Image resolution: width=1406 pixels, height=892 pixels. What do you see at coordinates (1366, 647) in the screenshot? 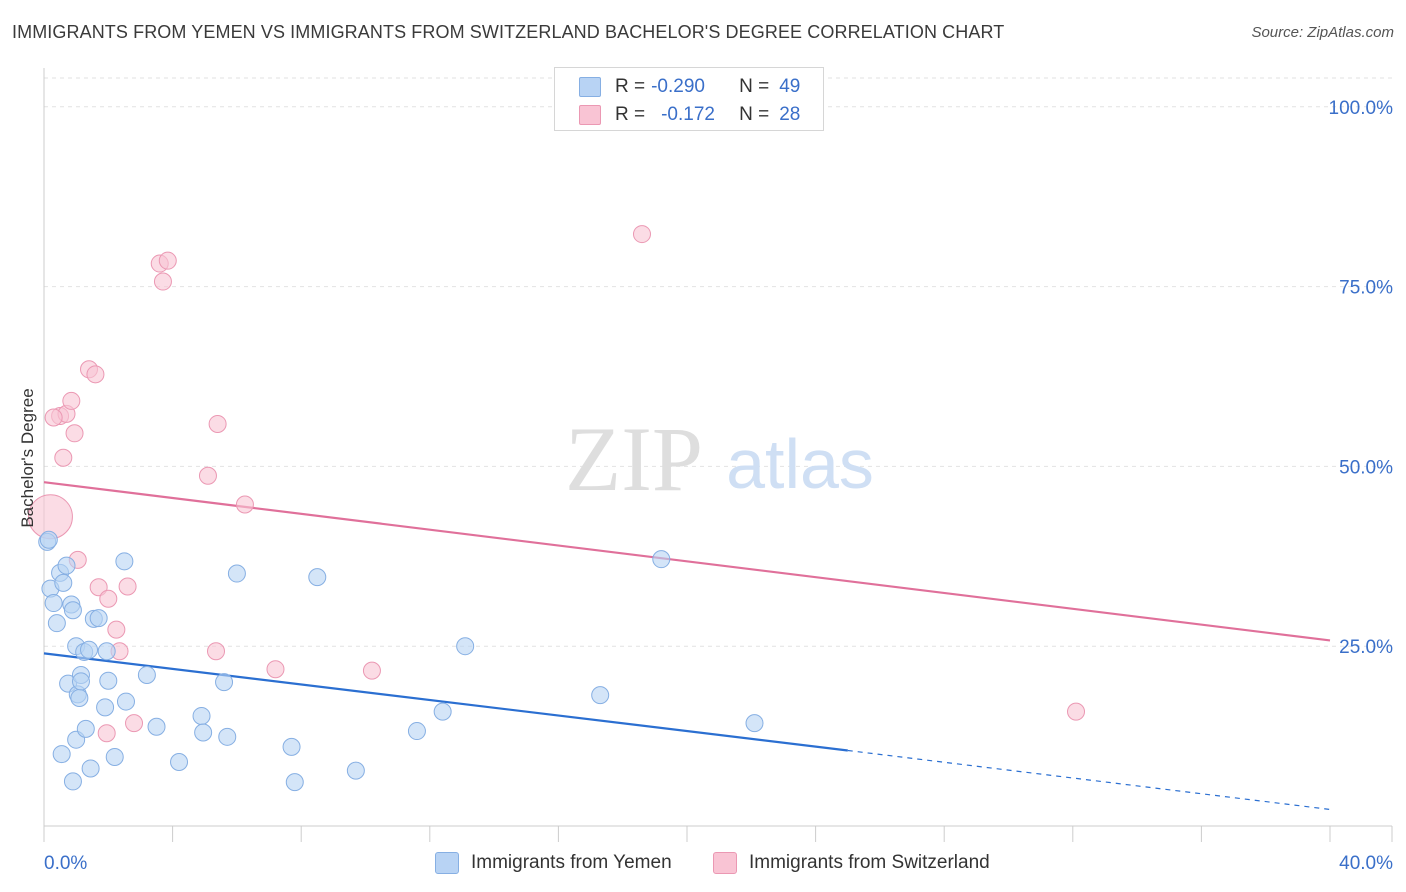
I see `y-tick-label: 25.0%` at bounding box center [1366, 647].